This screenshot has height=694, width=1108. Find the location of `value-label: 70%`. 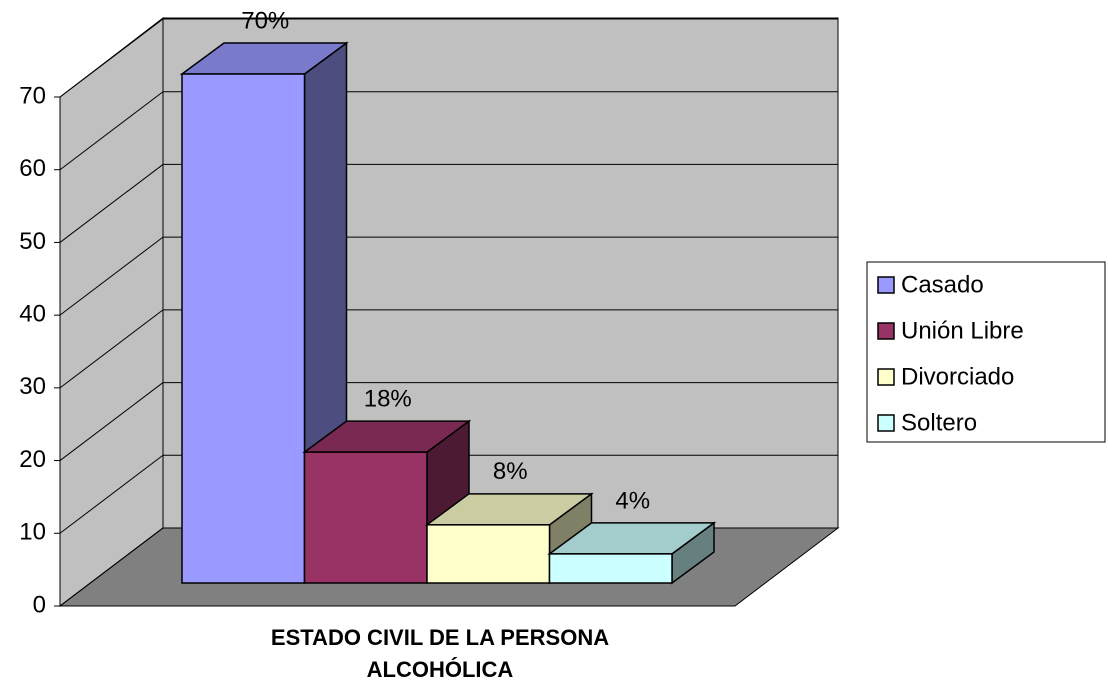

value-label: 70% is located at coordinates (265, 20).